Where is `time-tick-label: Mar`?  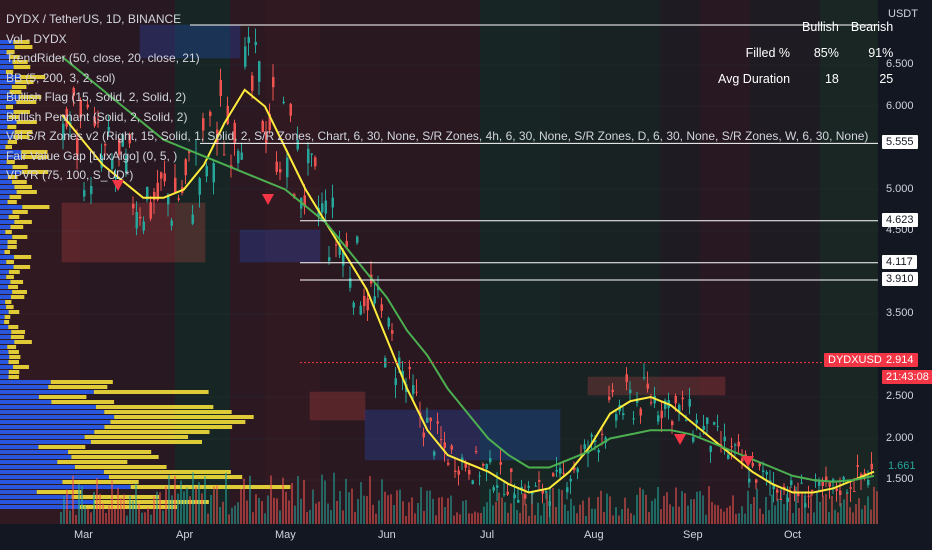 time-tick-label: Mar is located at coordinates (83, 535).